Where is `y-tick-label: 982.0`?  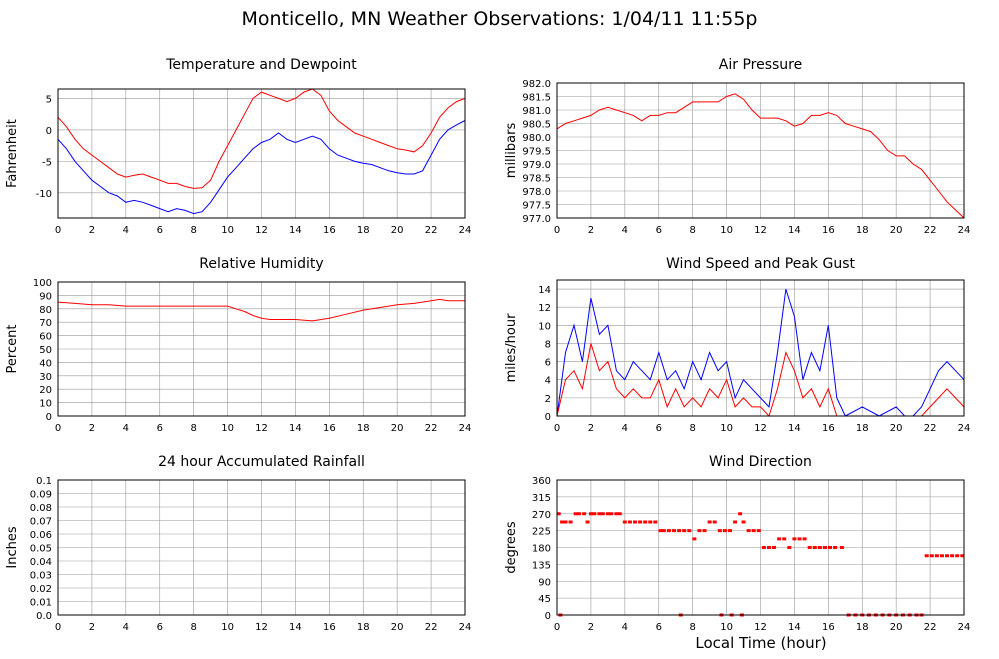
y-tick-label: 982.0 is located at coordinates (536, 84).